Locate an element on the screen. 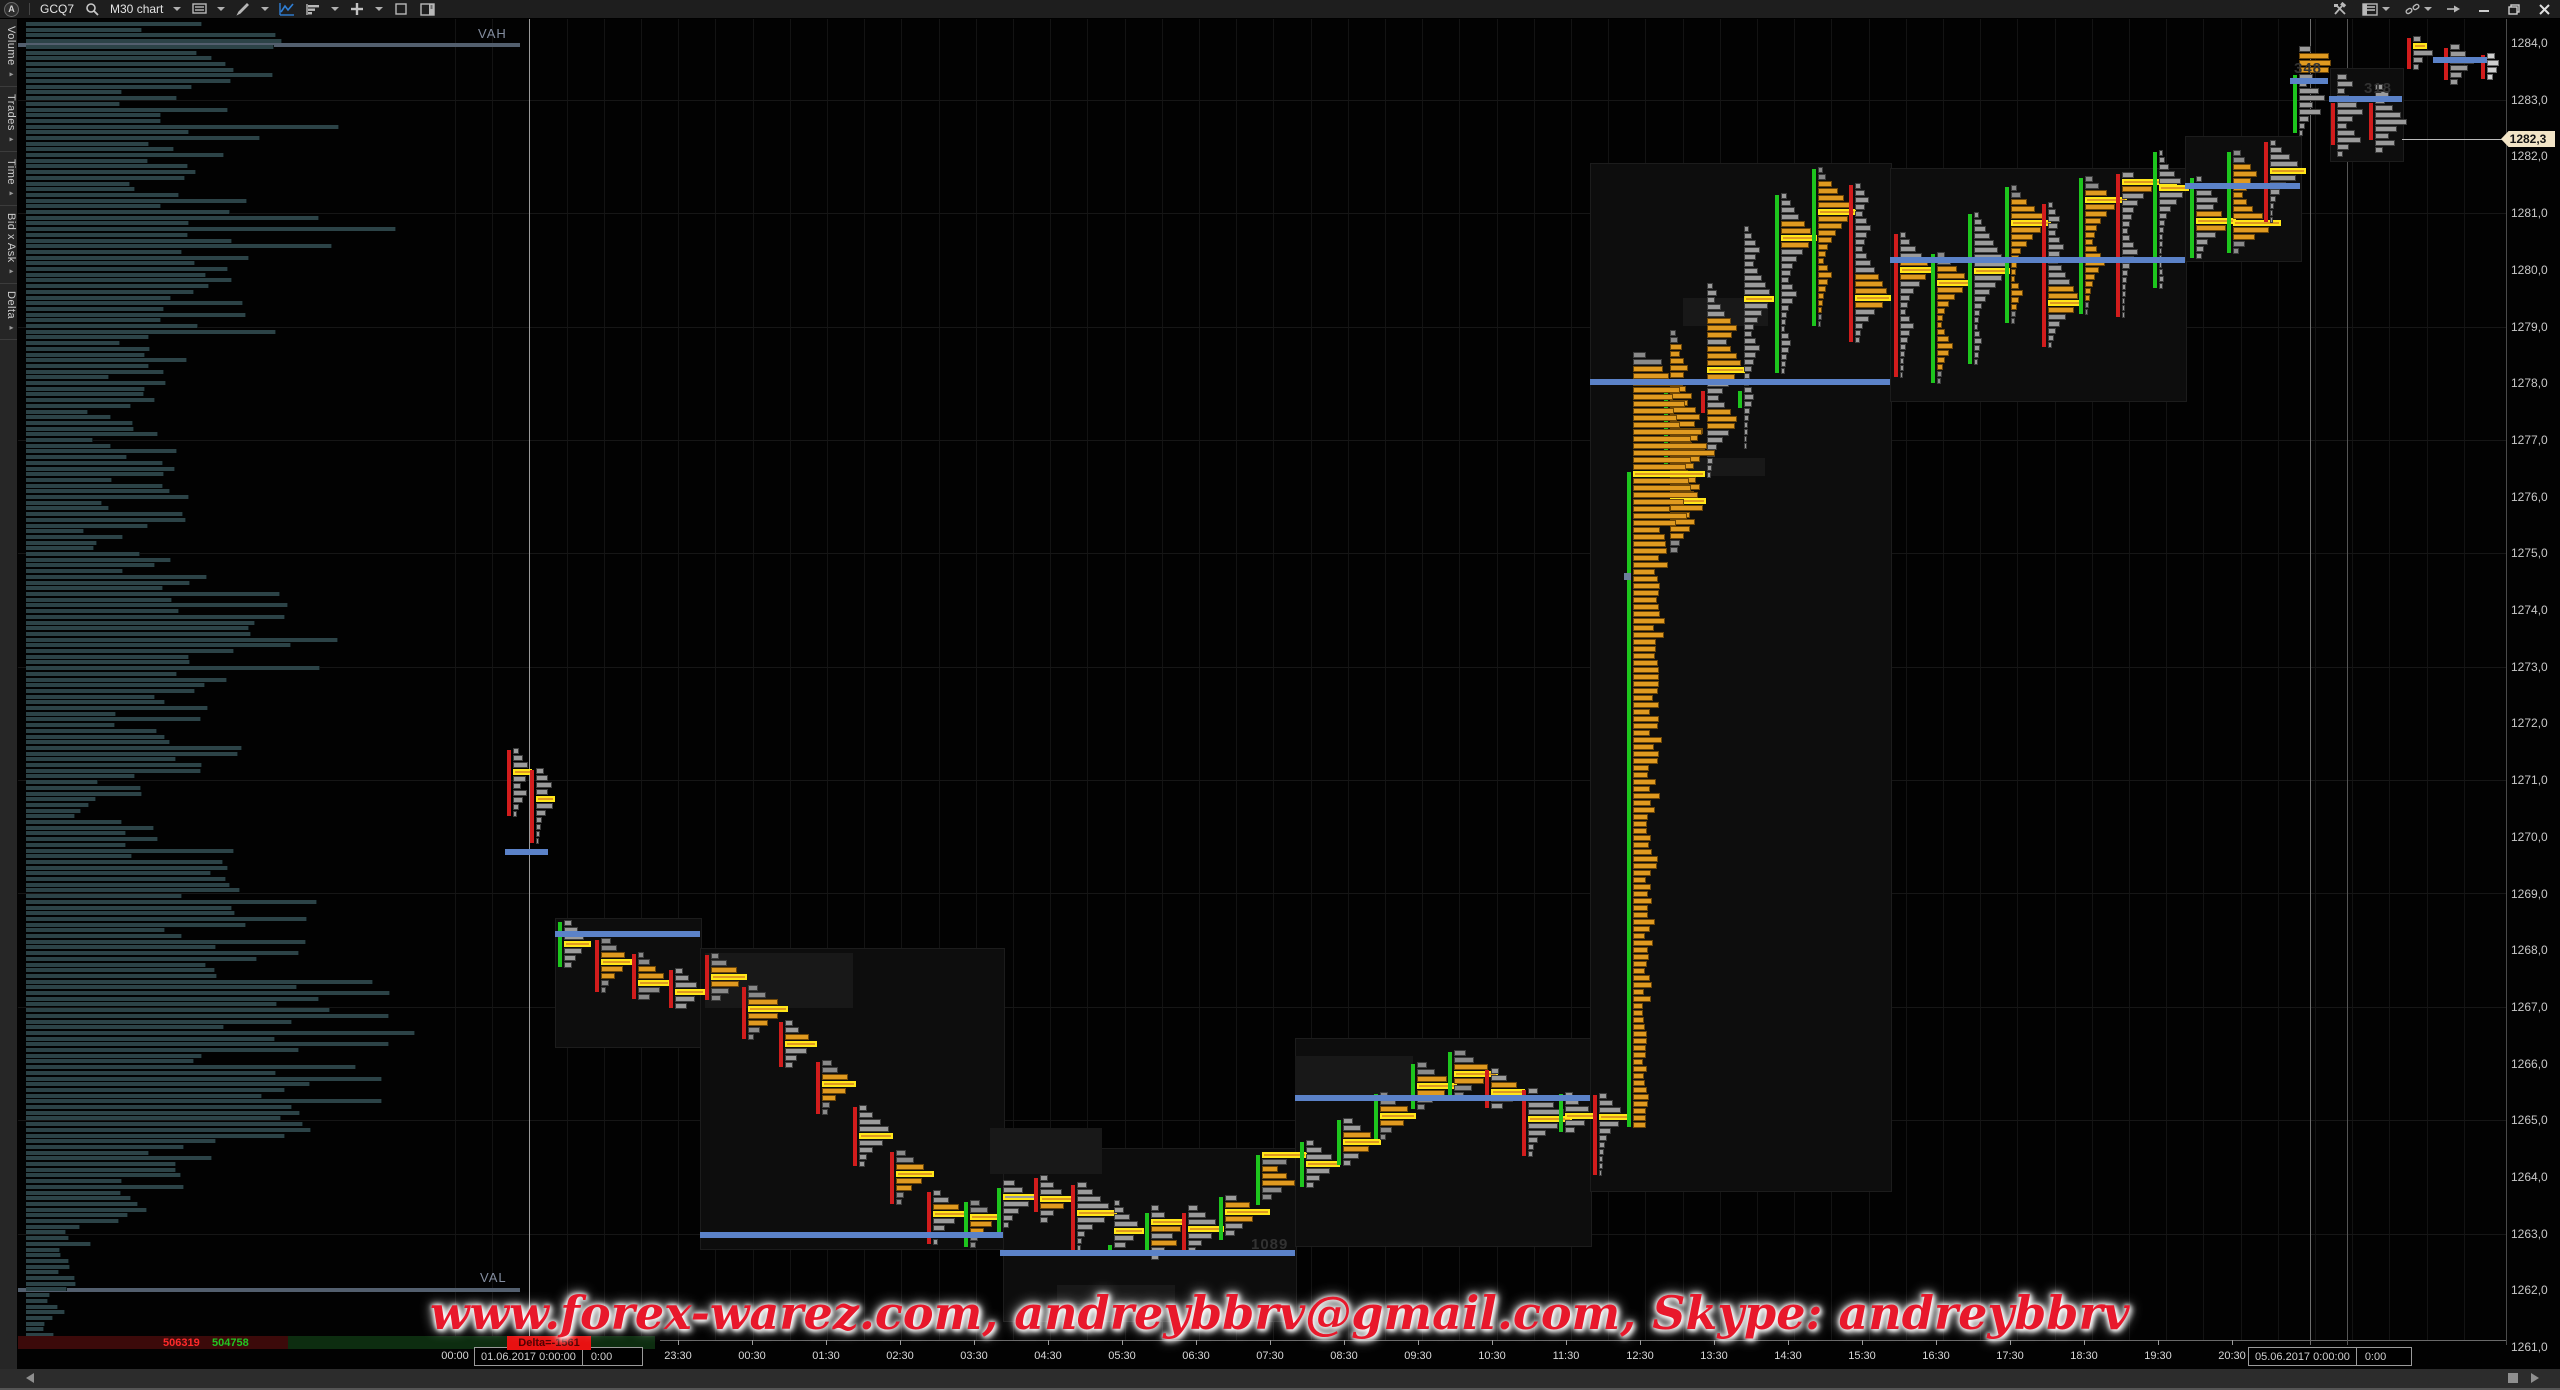  templates-caret-icon is located at coordinates (2386, 9).